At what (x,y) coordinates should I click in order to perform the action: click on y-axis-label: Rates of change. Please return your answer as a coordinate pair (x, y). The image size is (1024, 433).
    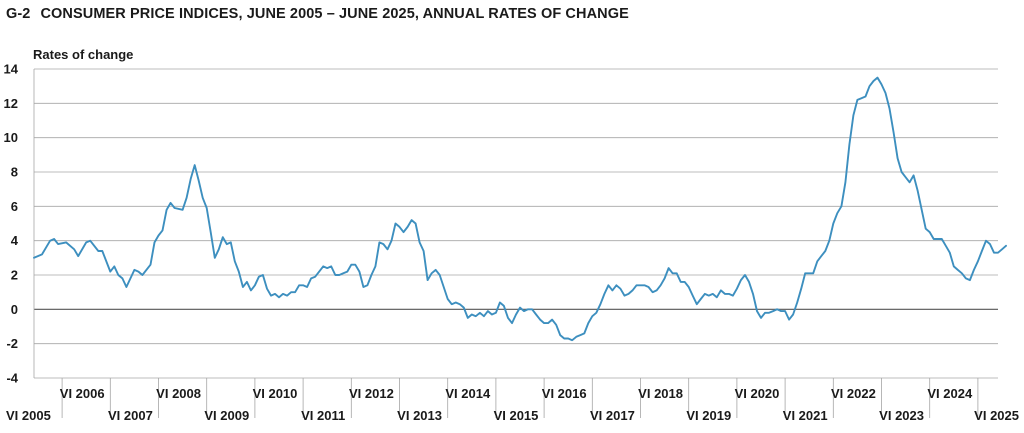
    Looking at the image, I should click on (83, 54).